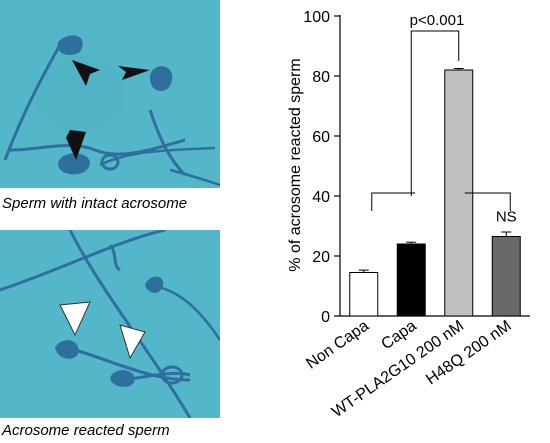 Image resolution: width=550 pixels, height=443 pixels. I want to click on y-tick-label: 20, so click(321, 257).